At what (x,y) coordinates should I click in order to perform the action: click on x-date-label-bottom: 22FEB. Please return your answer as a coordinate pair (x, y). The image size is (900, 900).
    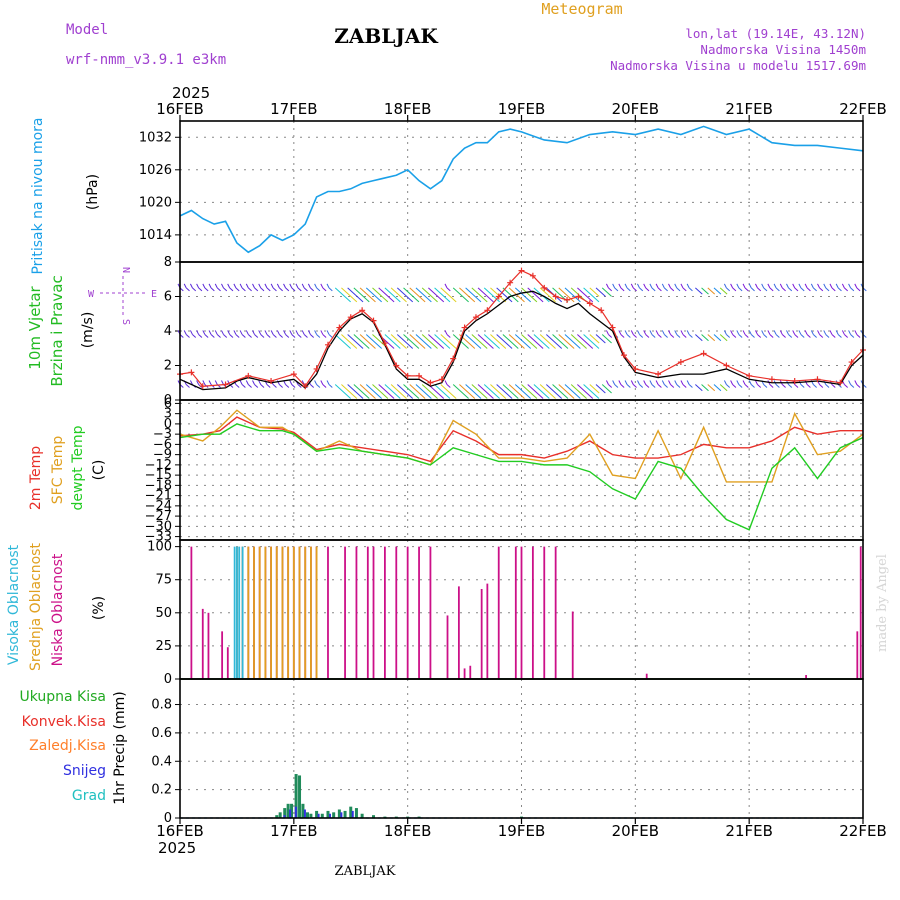
    Looking at the image, I should click on (862, 831).